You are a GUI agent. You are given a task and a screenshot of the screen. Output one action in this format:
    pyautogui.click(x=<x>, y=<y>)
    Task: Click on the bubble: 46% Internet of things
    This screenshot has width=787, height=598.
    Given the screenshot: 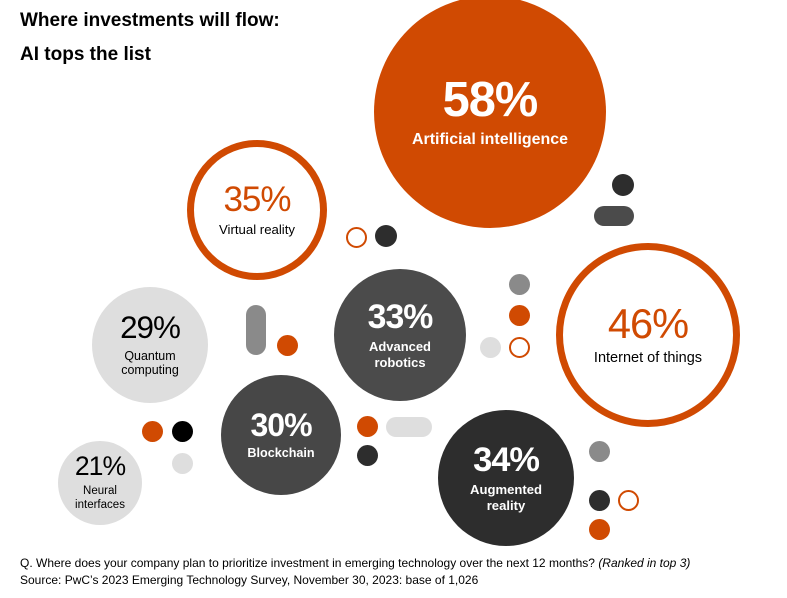 What is the action you would take?
    pyautogui.click(x=648, y=335)
    